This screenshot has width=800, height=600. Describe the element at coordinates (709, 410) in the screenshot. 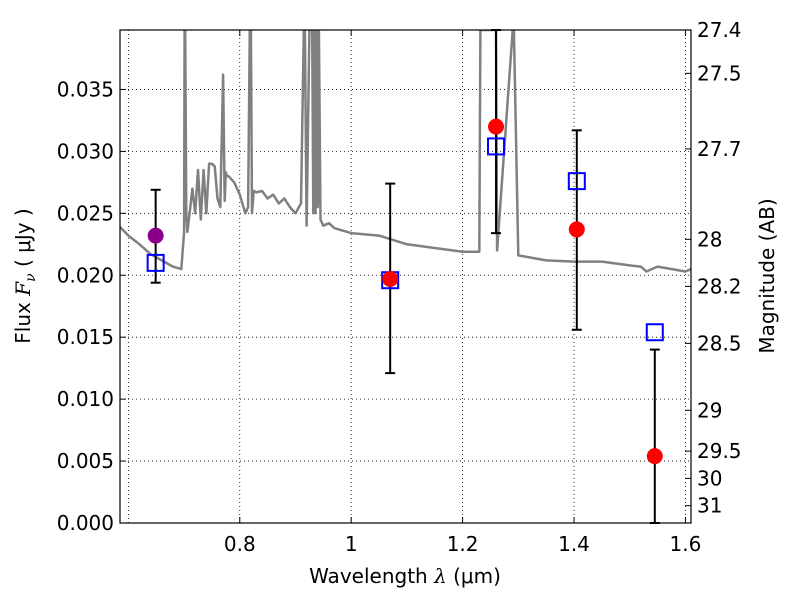

I see `y2-tick-label: 29` at that location.